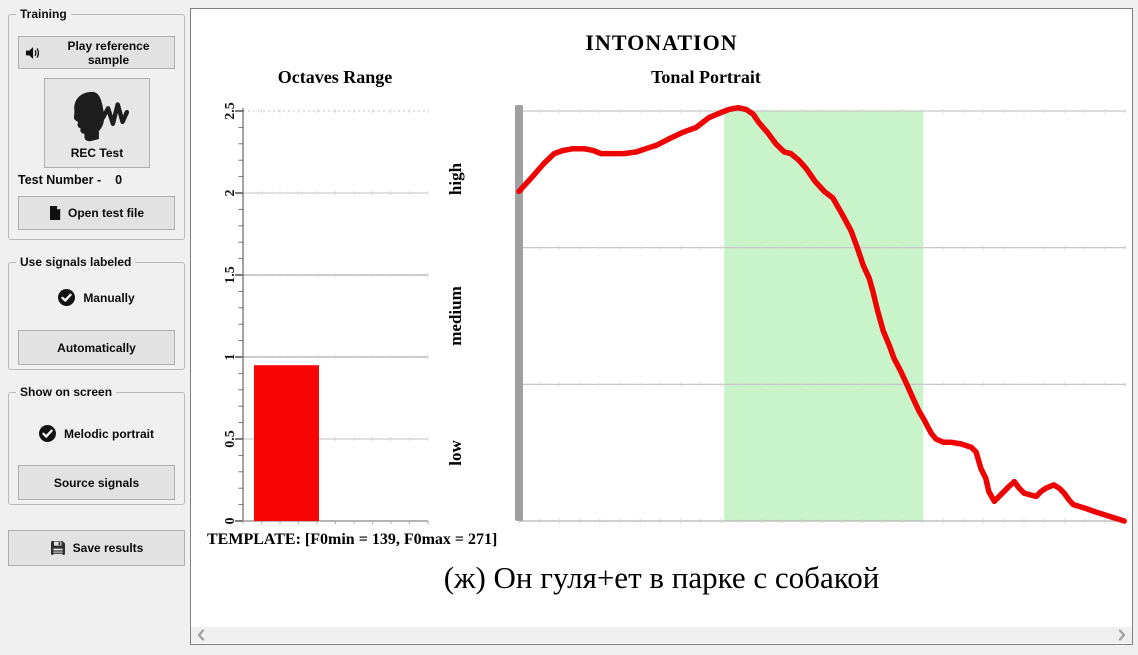  Describe the element at coordinates (230, 111) in the screenshot. I see `svg-text: 2.5` at that location.